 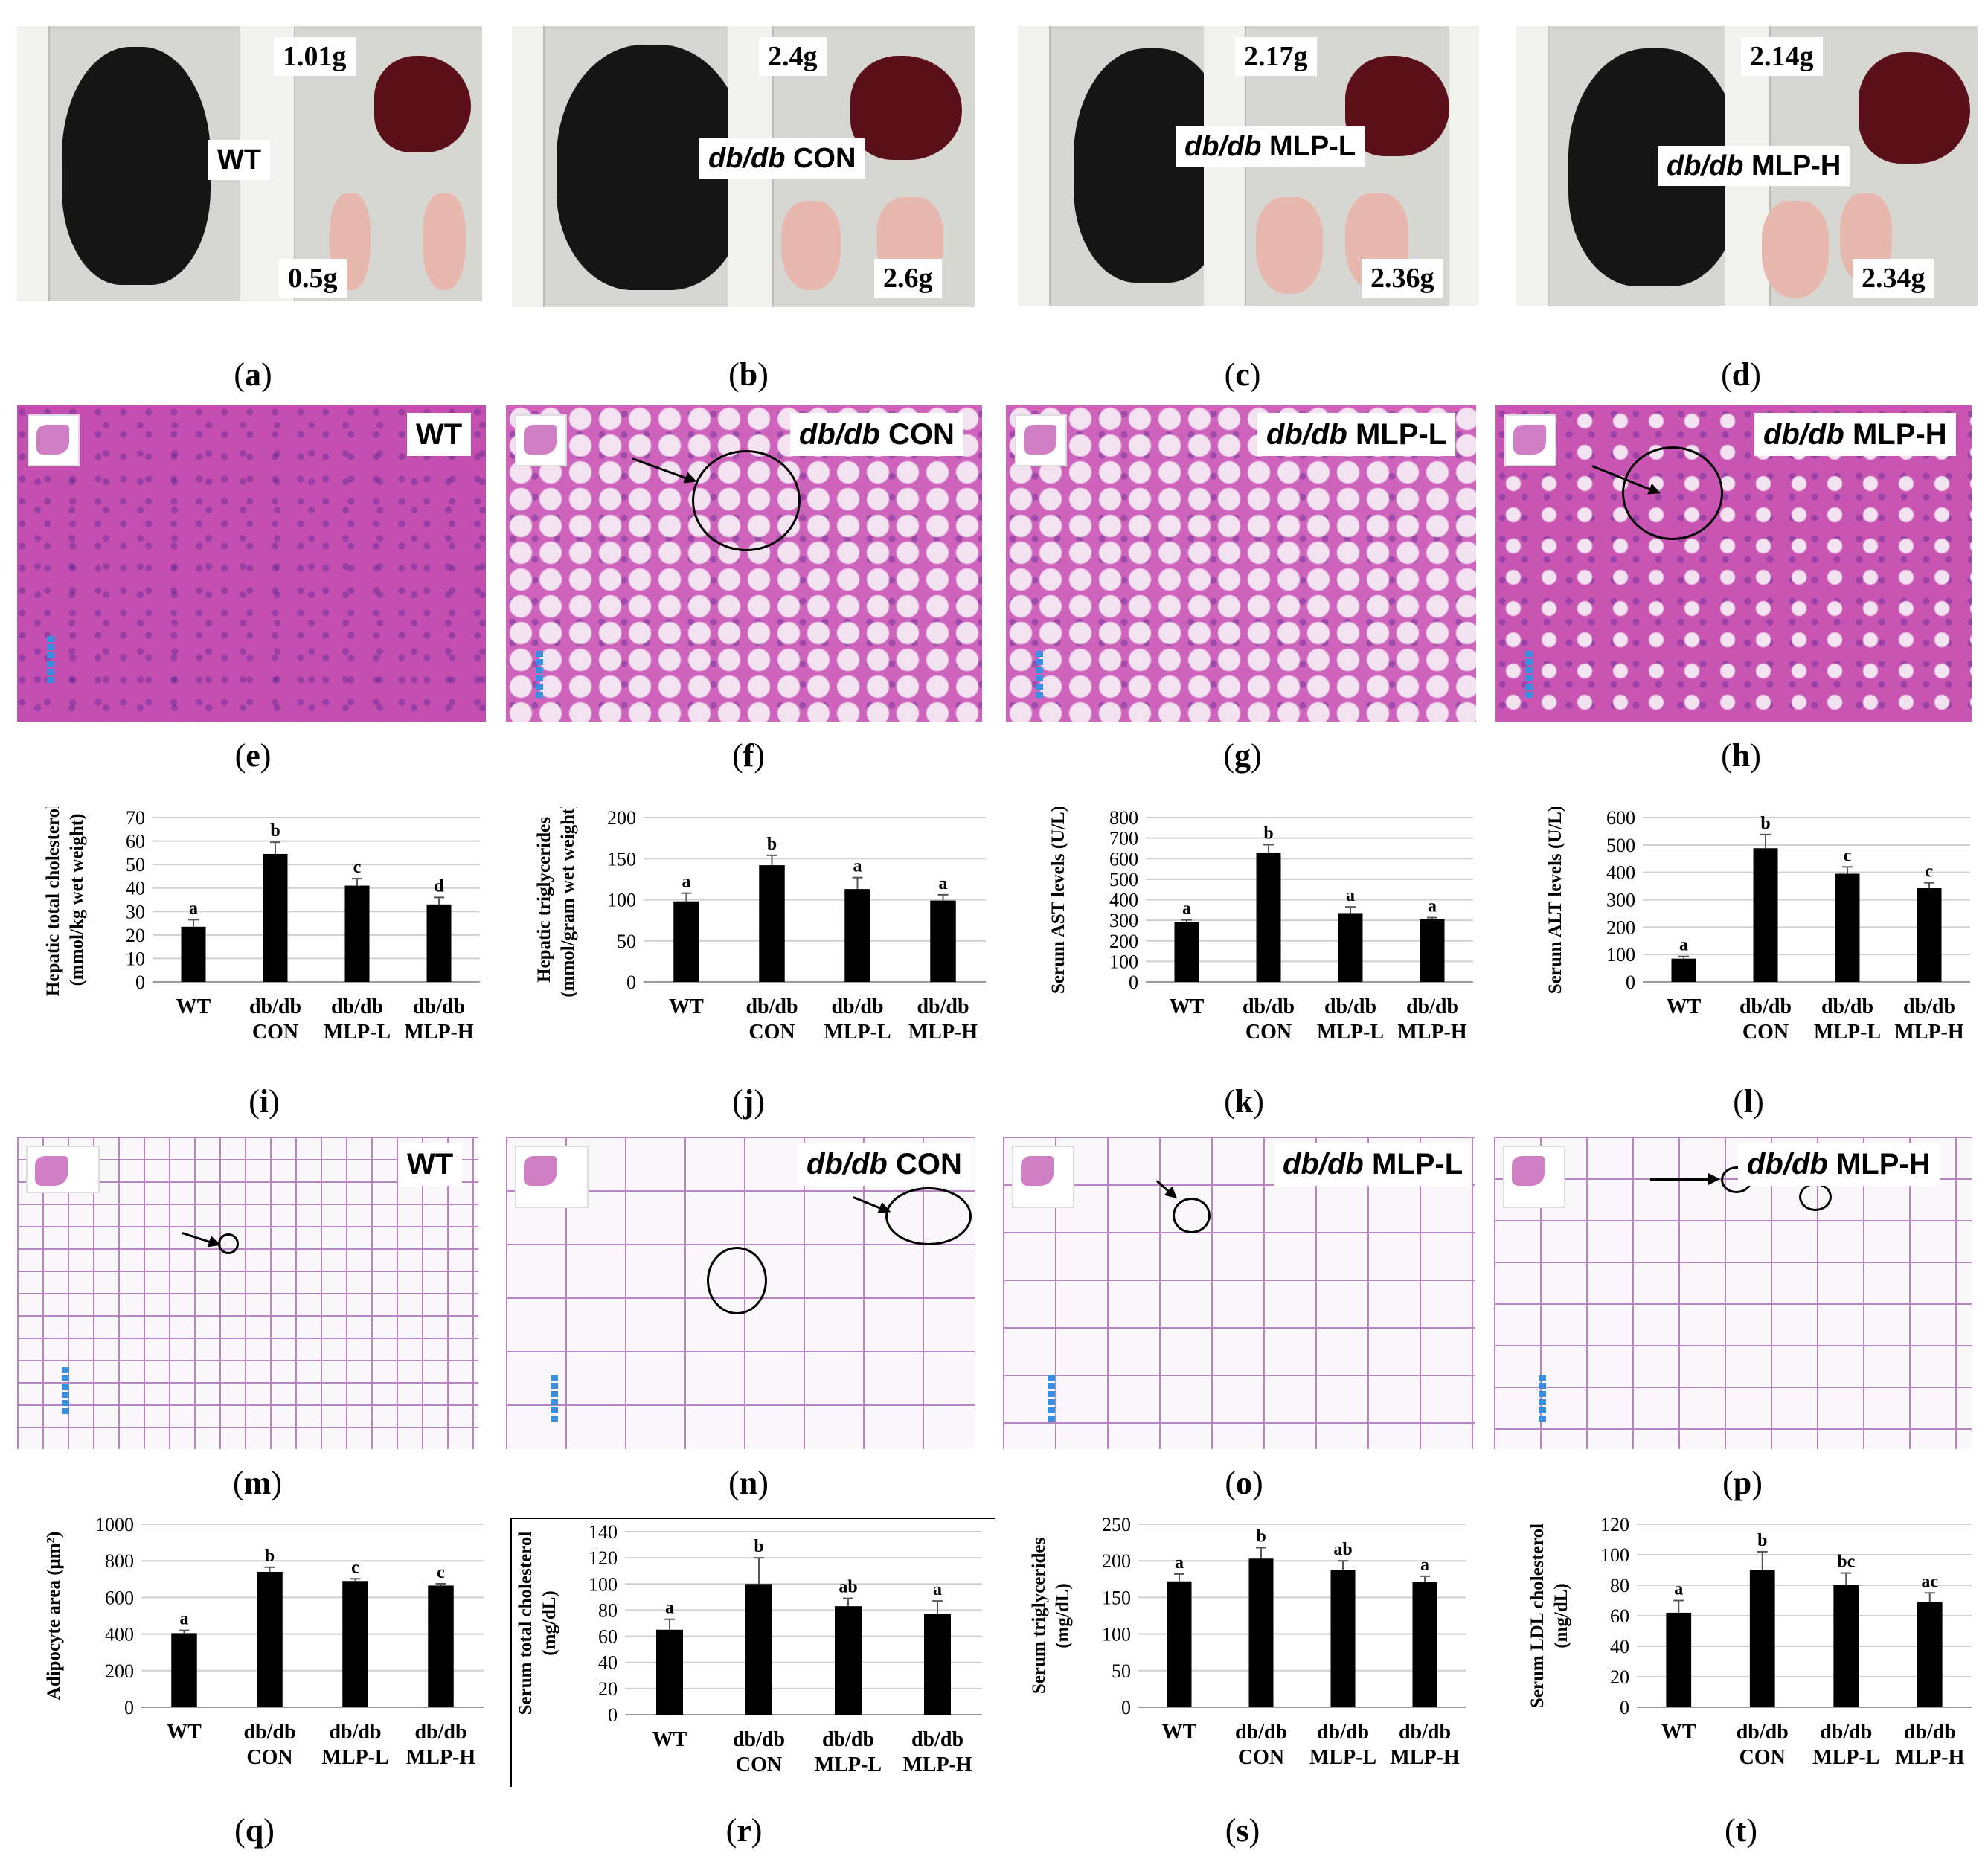 I want to click on y-tick-label: 800, so click(x=119, y=1561).